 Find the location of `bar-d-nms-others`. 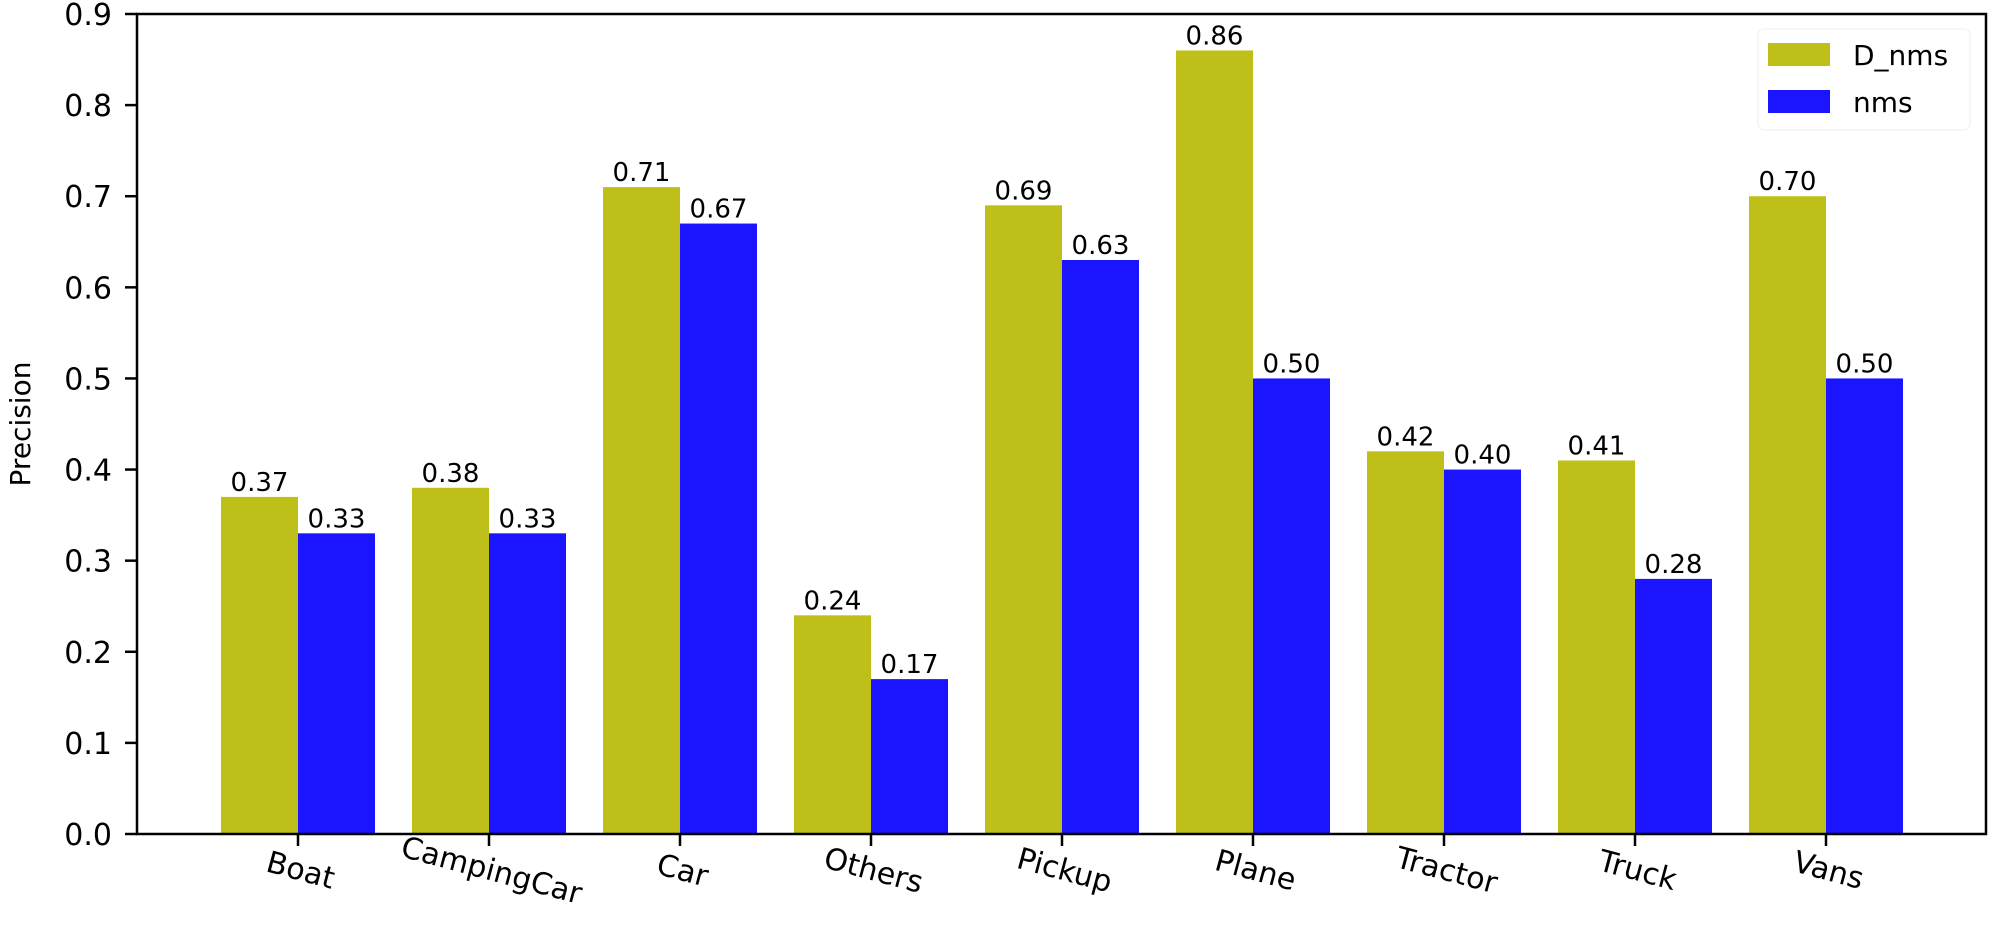

bar-d-nms-others is located at coordinates (832, 724).